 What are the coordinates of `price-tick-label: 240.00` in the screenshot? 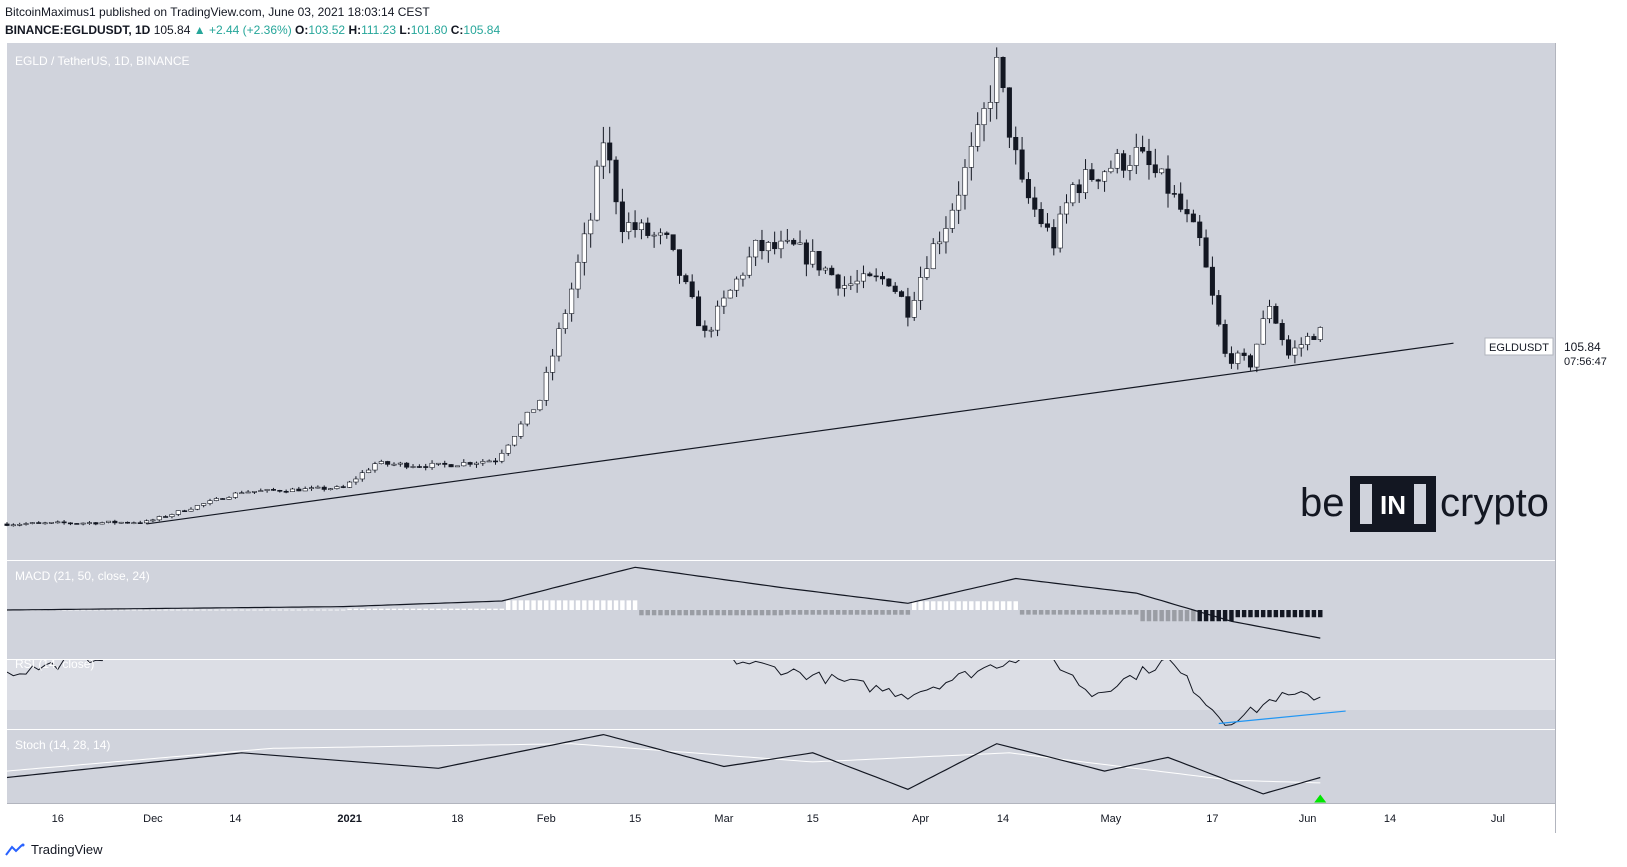 It's located at (1577, 59).